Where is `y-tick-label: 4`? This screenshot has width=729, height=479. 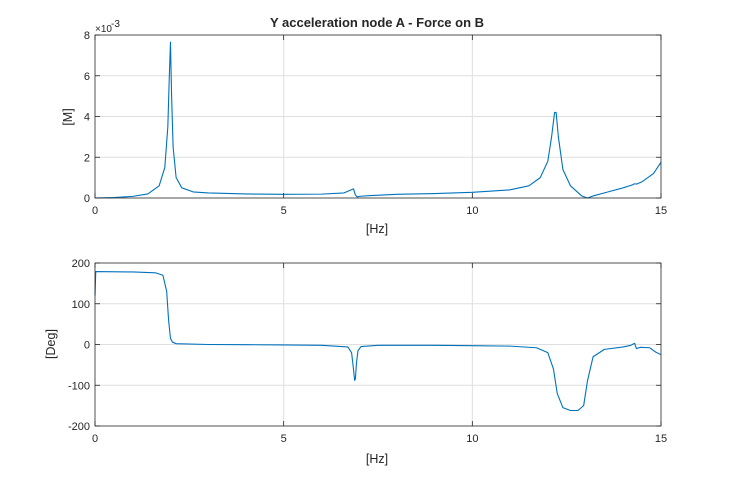 y-tick-label: 4 is located at coordinates (87, 118).